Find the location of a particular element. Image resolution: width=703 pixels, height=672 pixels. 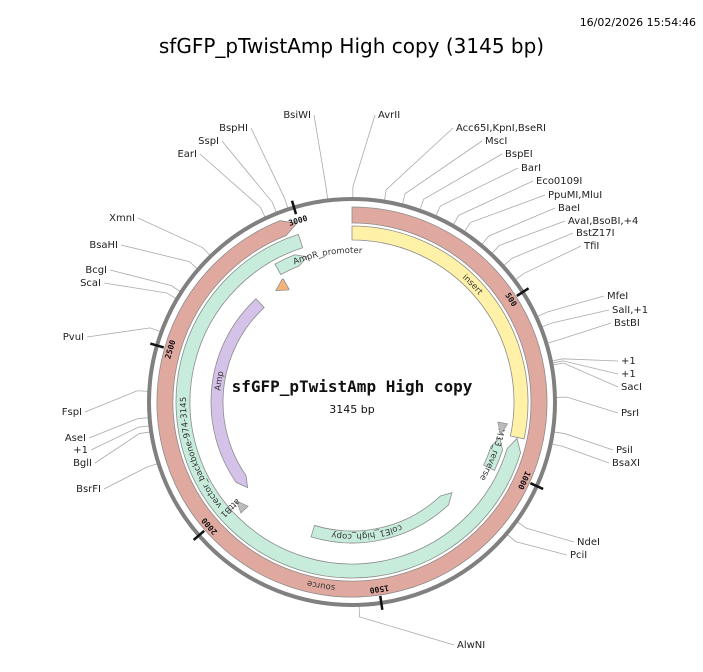

site-tfii-leader is located at coordinates (548, 263).